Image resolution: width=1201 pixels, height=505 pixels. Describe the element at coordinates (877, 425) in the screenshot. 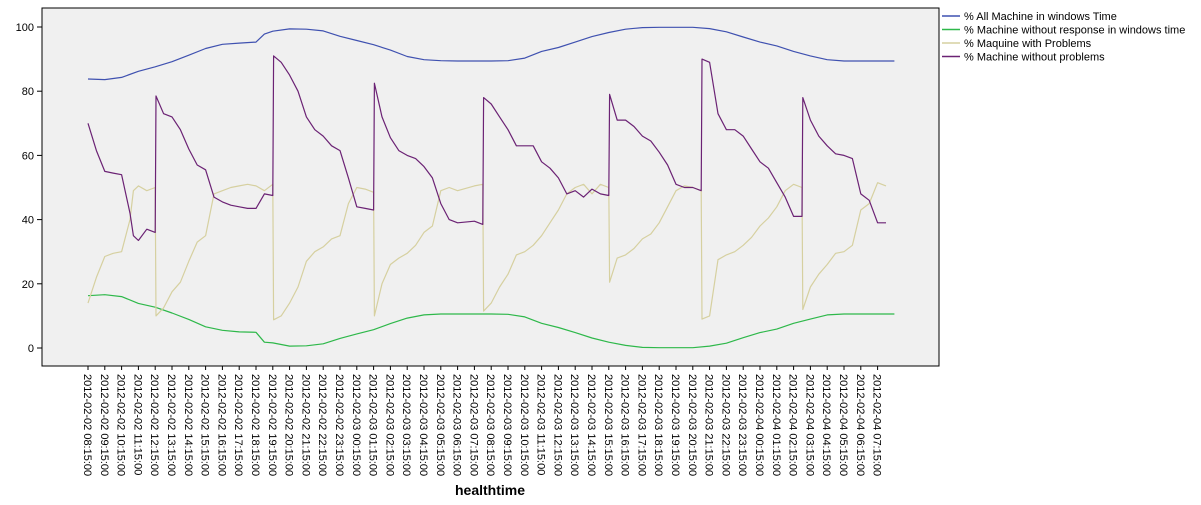

I see `x-tick-label: 2012-02-04 07:15:00` at that location.